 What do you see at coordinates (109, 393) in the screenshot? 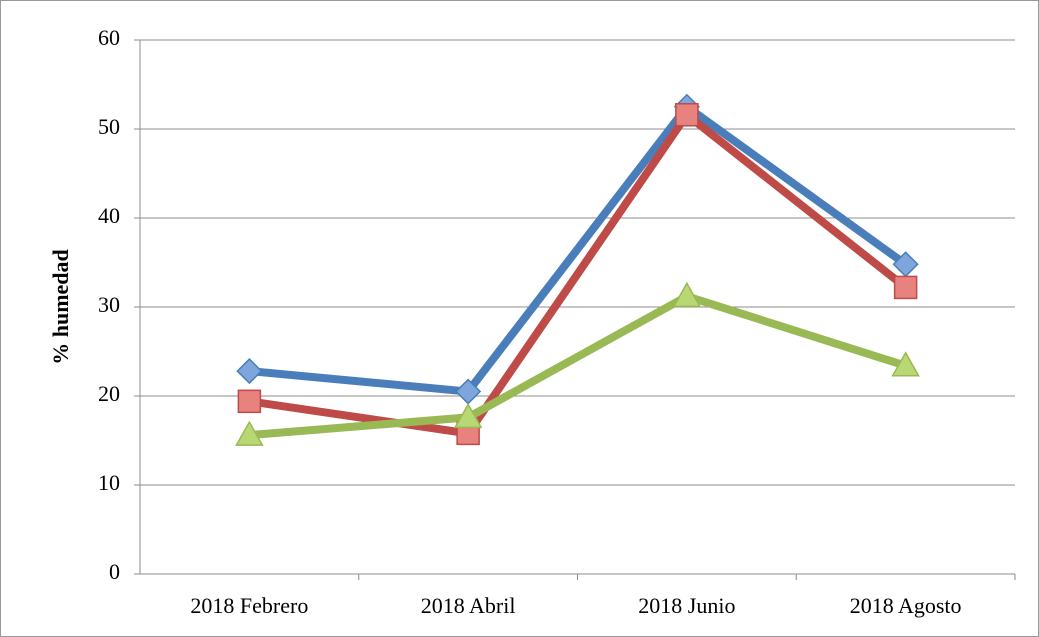
I see `y-tick-label: 20` at bounding box center [109, 393].